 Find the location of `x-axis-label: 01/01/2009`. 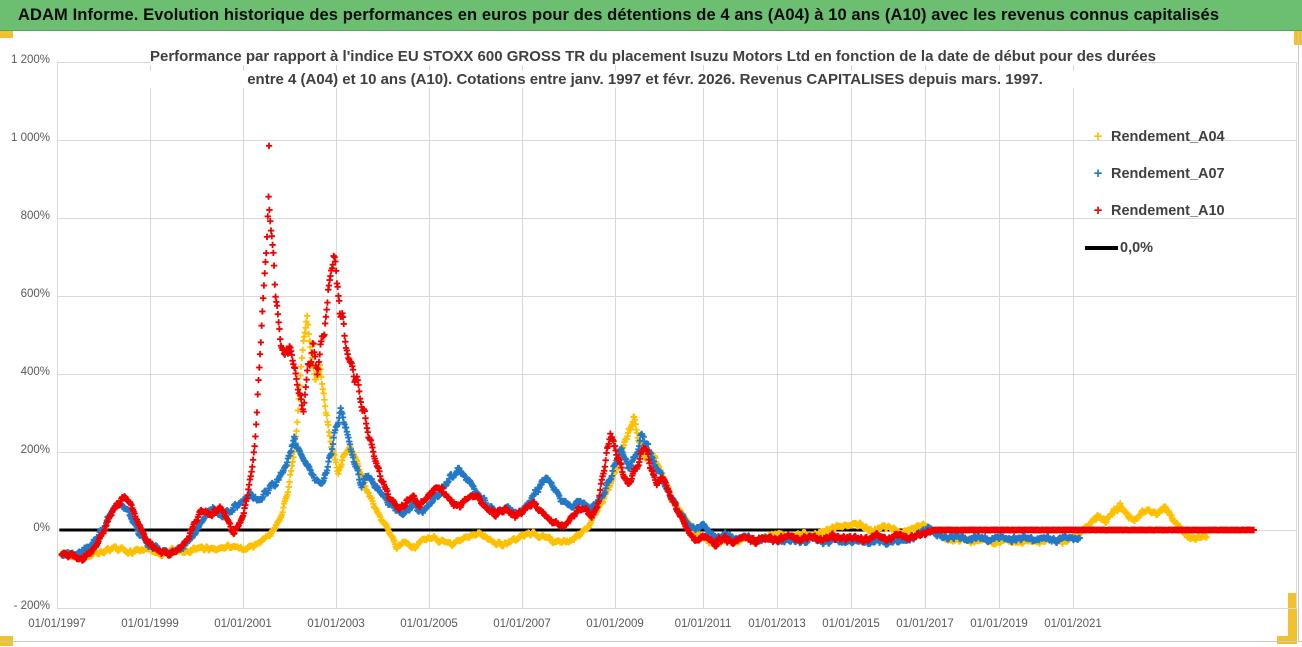

x-axis-label: 01/01/2009 is located at coordinates (615, 624).